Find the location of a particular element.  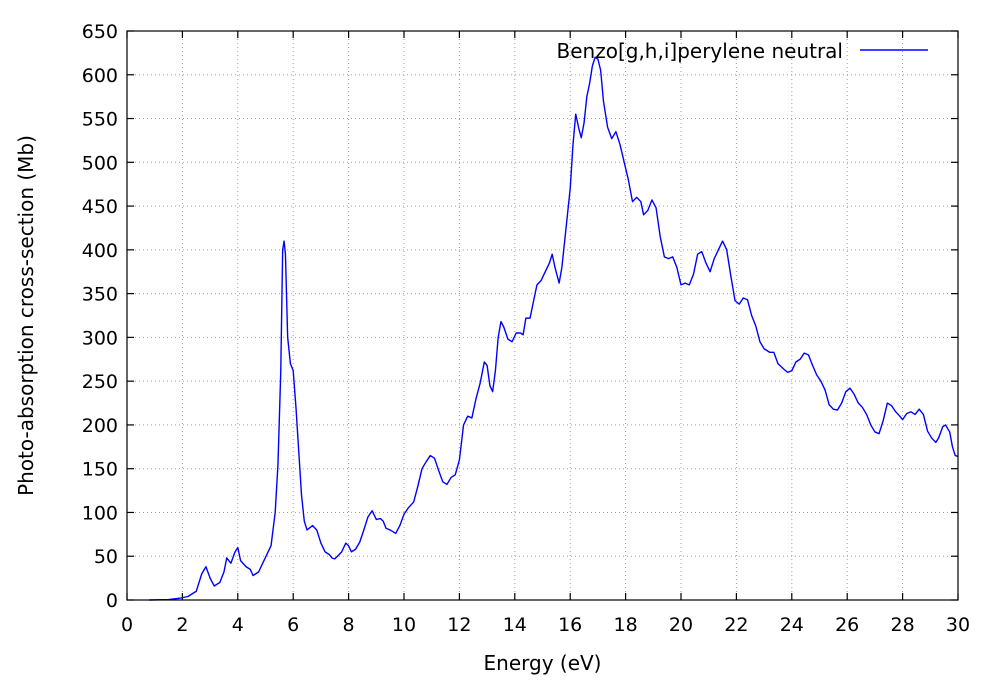

y-tick-label: 50 is located at coordinates (106, 557).